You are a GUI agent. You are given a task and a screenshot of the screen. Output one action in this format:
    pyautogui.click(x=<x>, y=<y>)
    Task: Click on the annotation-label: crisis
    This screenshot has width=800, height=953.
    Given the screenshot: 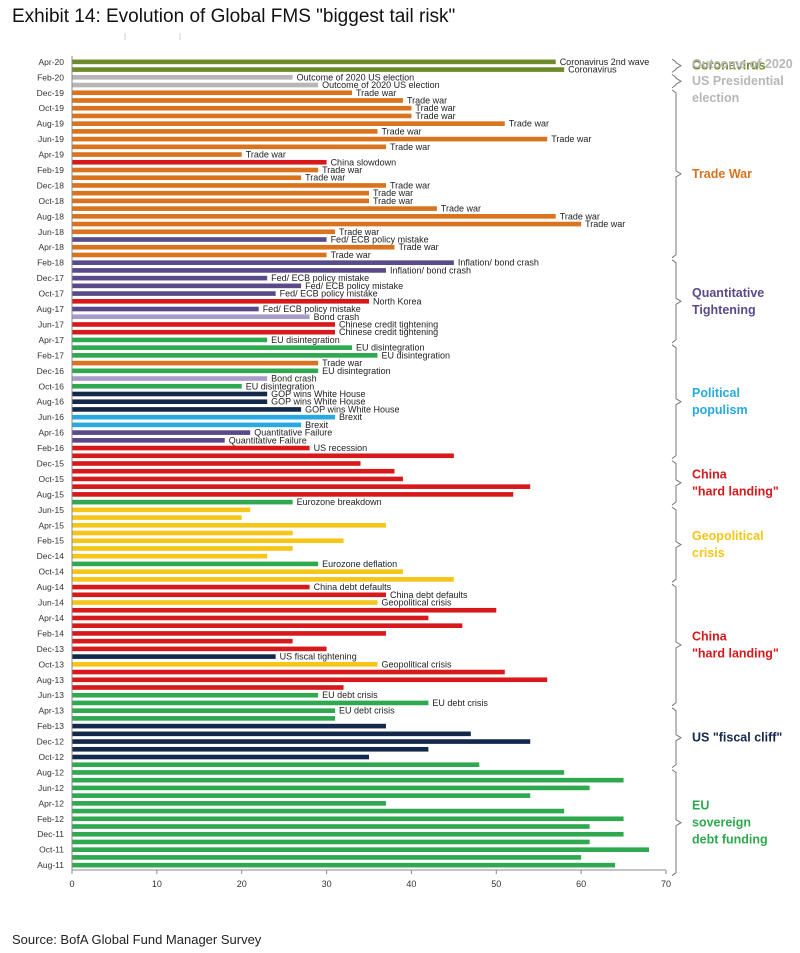 What is the action you would take?
    pyautogui.click(x=708, y=553)
    